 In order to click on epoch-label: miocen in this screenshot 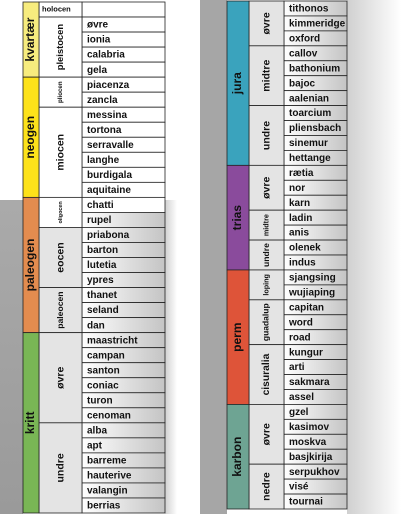, I will do `click(60, 152)`.